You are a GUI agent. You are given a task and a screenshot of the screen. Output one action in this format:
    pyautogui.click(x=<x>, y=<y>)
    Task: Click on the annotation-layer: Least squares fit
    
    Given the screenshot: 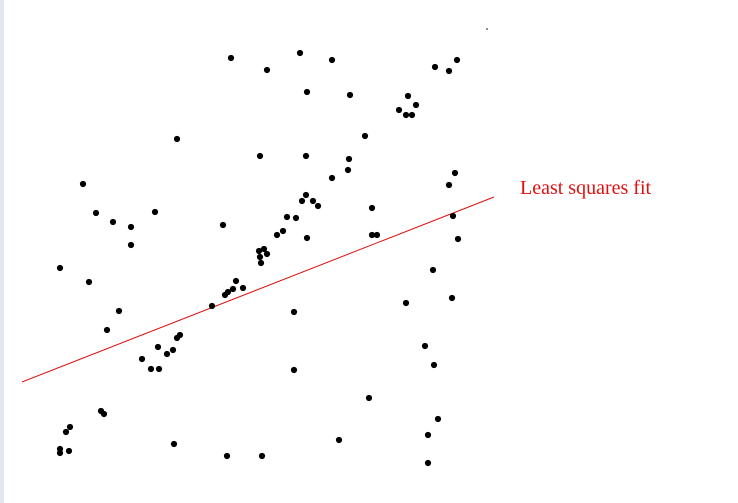 What is the action you would take?
    pyautogui.click(x=586, y=188)
    